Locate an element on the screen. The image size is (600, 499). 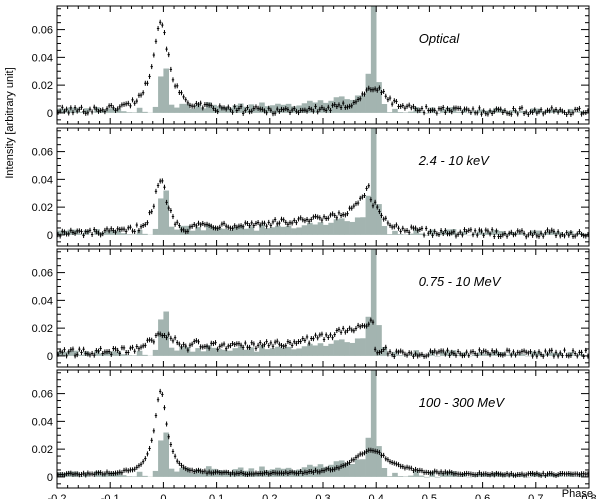
x-axis-title: Phase is located at coordinates (577, 493).